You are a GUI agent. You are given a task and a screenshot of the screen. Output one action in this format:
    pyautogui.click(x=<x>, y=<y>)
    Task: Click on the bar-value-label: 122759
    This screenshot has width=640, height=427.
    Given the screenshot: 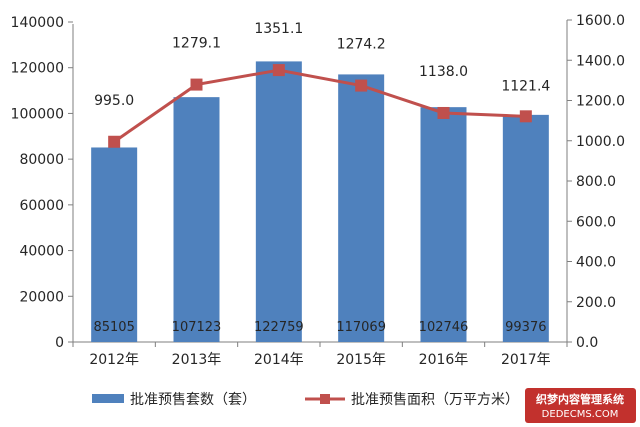 What is the action you would take?
    pyautogui.click(x=279, y=327)
    